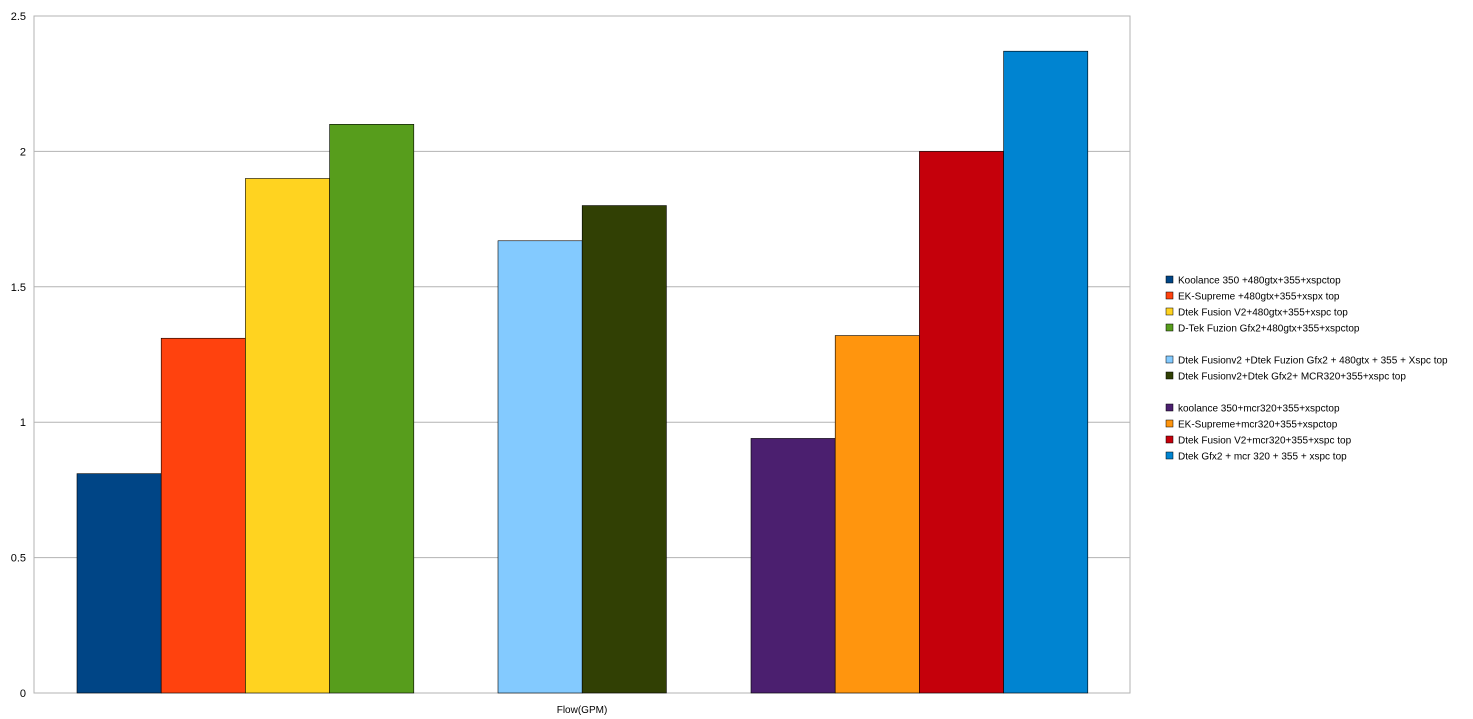 This screenshot has height=719, width=1473. Describe the element at coordinates (1258, 425) in the screenshot. I see `legend-label: EK-Supreme+mcr320+355+xspctop` at that location.